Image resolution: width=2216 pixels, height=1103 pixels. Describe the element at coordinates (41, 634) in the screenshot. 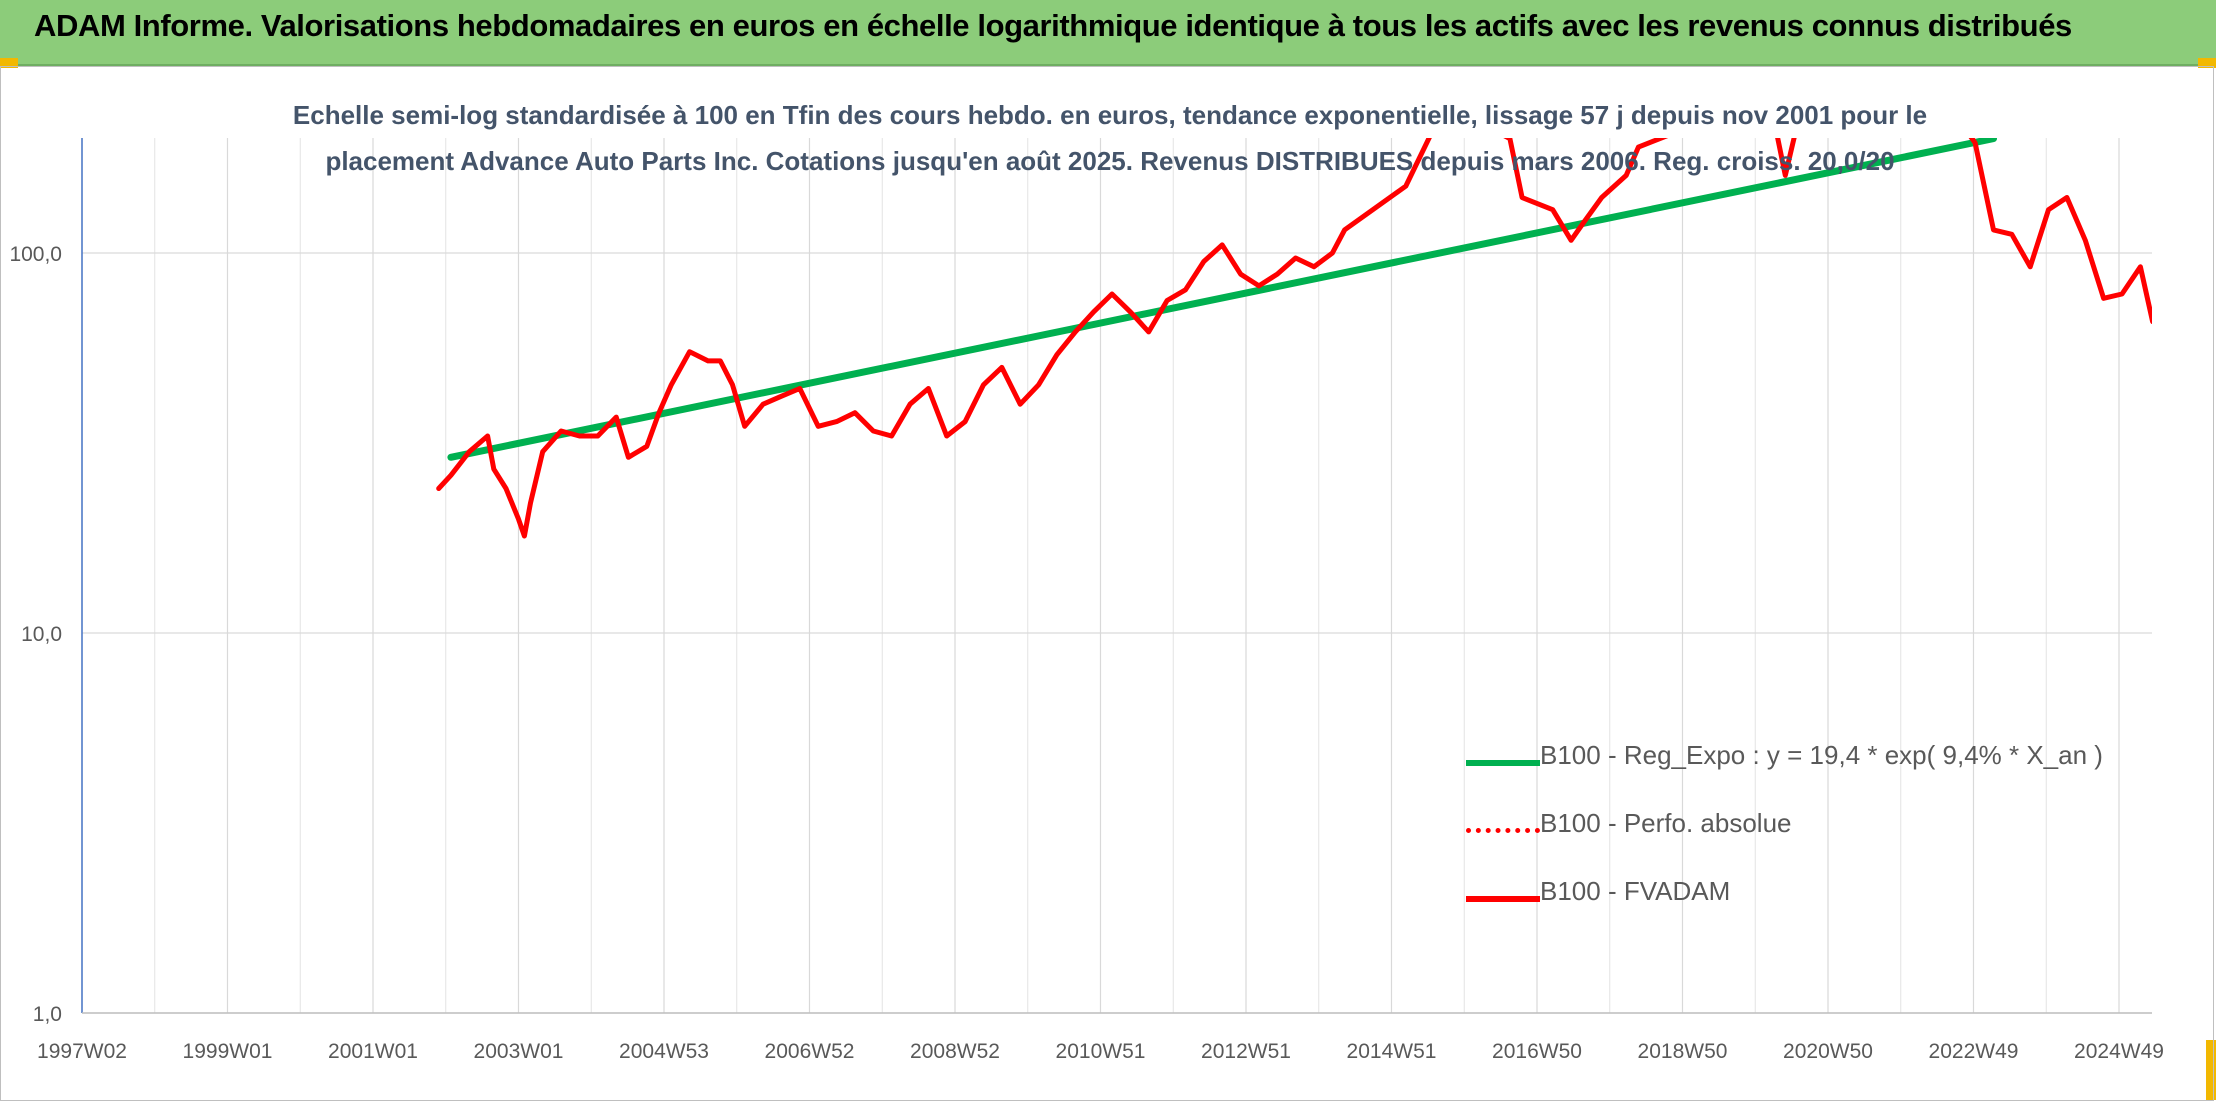

I see `y-tick-label: 10,0` at that location.